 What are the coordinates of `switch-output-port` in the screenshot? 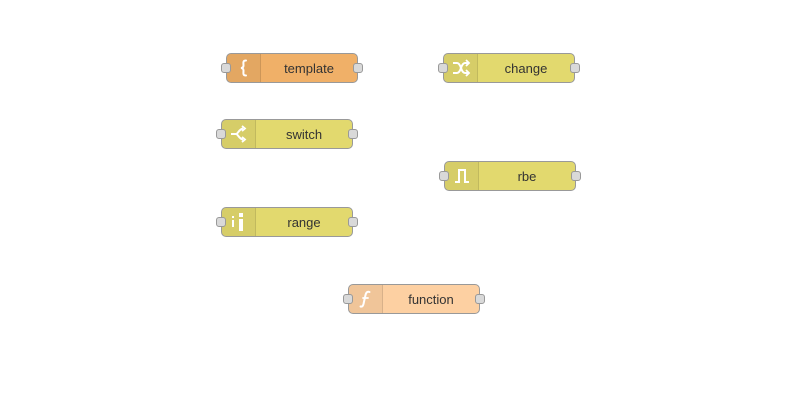 It's located at (353, 134).